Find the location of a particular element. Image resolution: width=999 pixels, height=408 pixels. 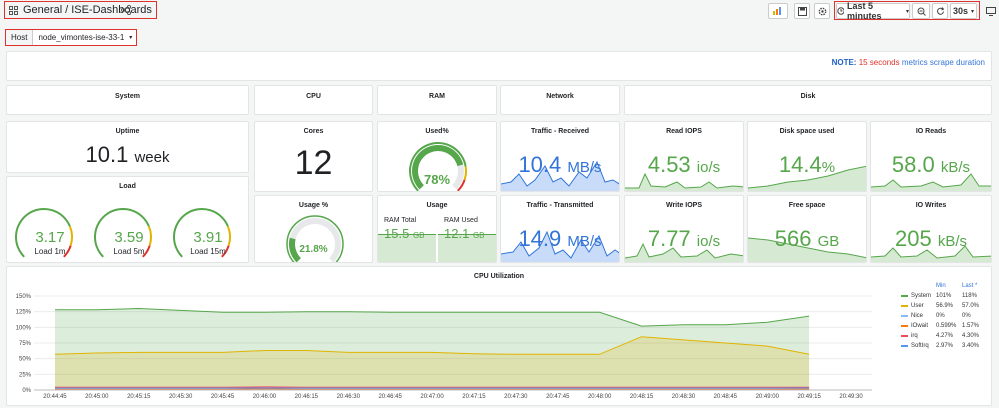

monitor-icon is located at coordinates (991, 11).